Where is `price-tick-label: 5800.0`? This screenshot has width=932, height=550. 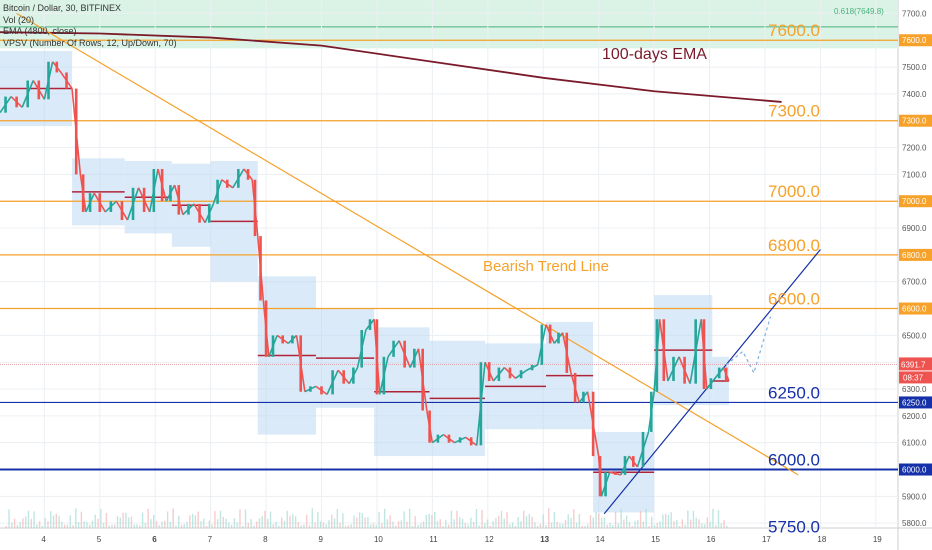 price-tick-label: 5800.0 is located at coordinates (914, 523).